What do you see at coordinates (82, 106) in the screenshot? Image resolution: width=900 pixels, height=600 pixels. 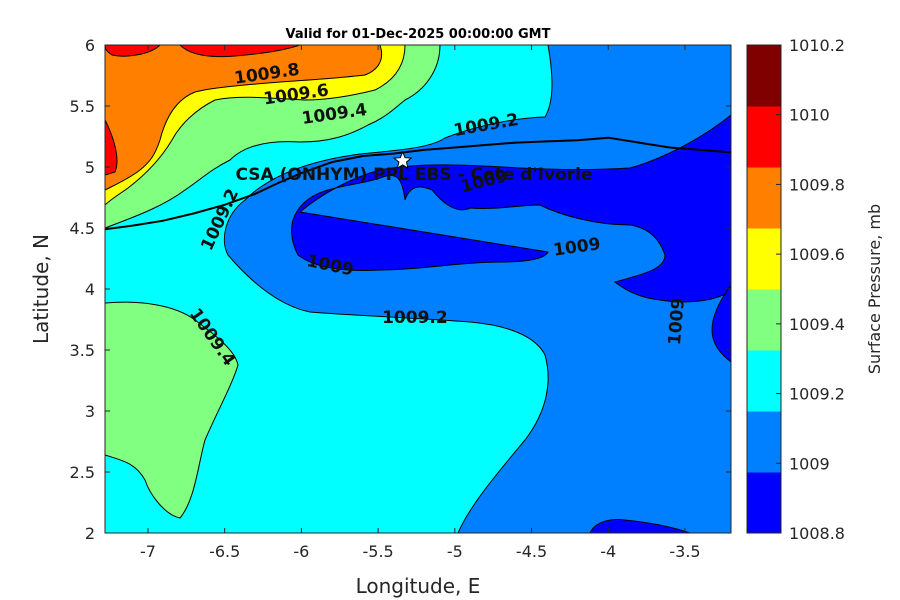 I see `y-tick-label: 5.5` at bounding box center [82, 106].